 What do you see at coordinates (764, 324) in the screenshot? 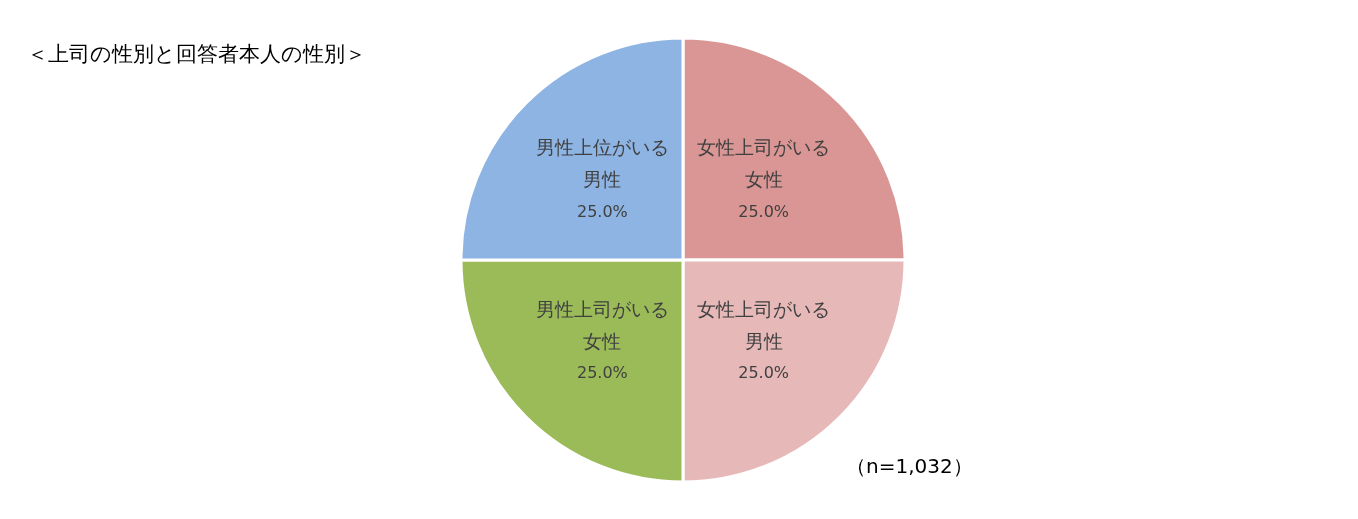
I see `slice-label: 女性上司がいる男性` at bounding box center [764, 324].